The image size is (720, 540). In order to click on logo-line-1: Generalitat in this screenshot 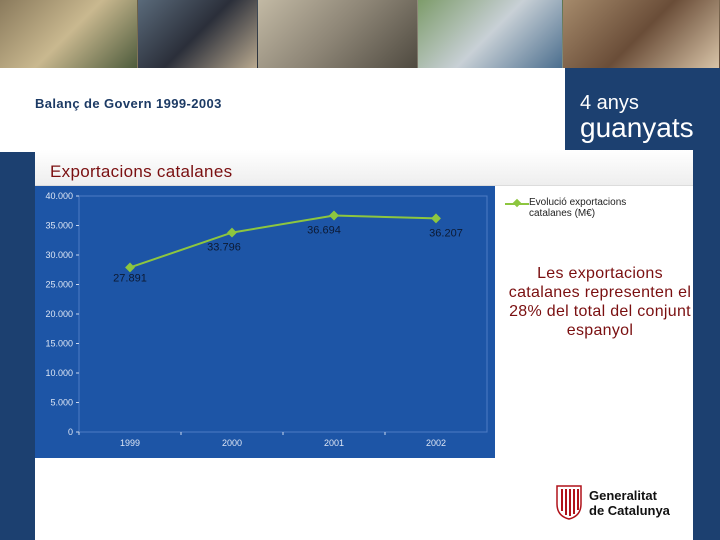, I will do `click(623, 495)`.